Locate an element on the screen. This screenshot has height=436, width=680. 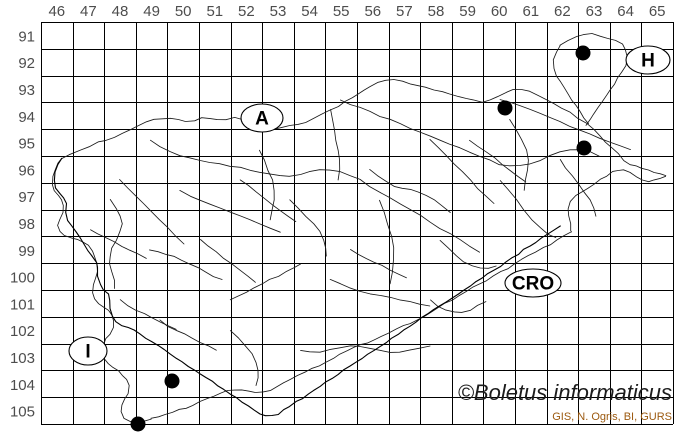
region-line-r is located at coordinates (148, 314).